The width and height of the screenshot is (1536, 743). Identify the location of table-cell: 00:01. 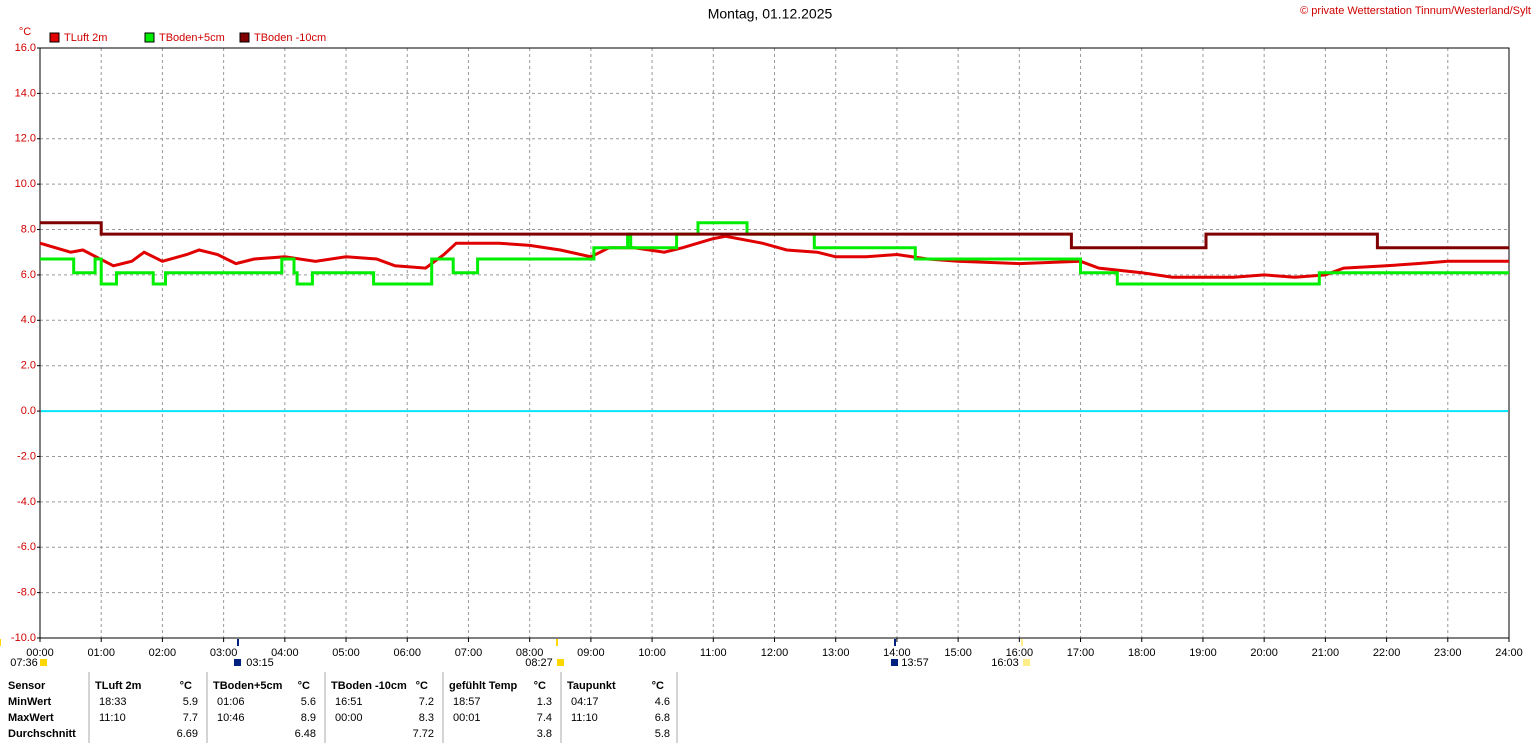
(467, 718).